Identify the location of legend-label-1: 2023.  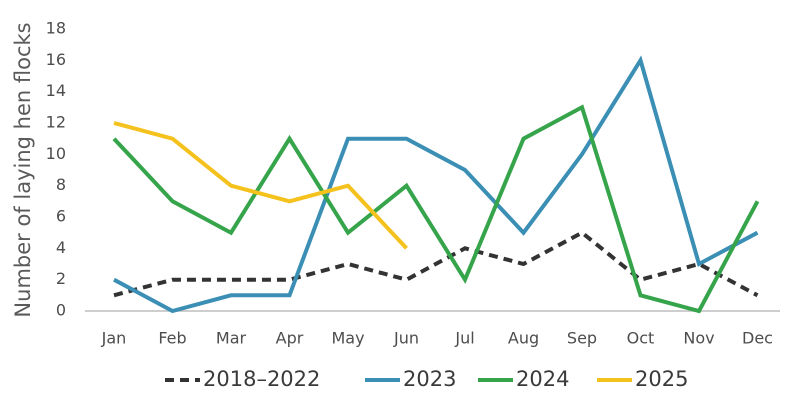
(429, 379).